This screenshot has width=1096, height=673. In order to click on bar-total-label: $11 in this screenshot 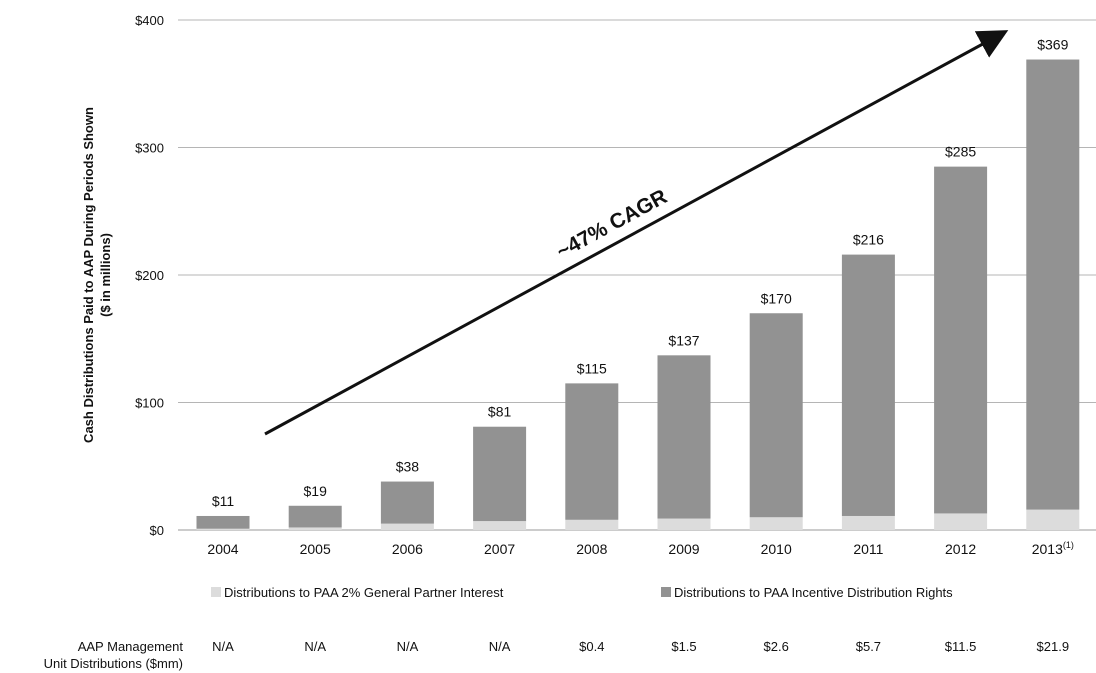, I will do `click(223, 501)`.